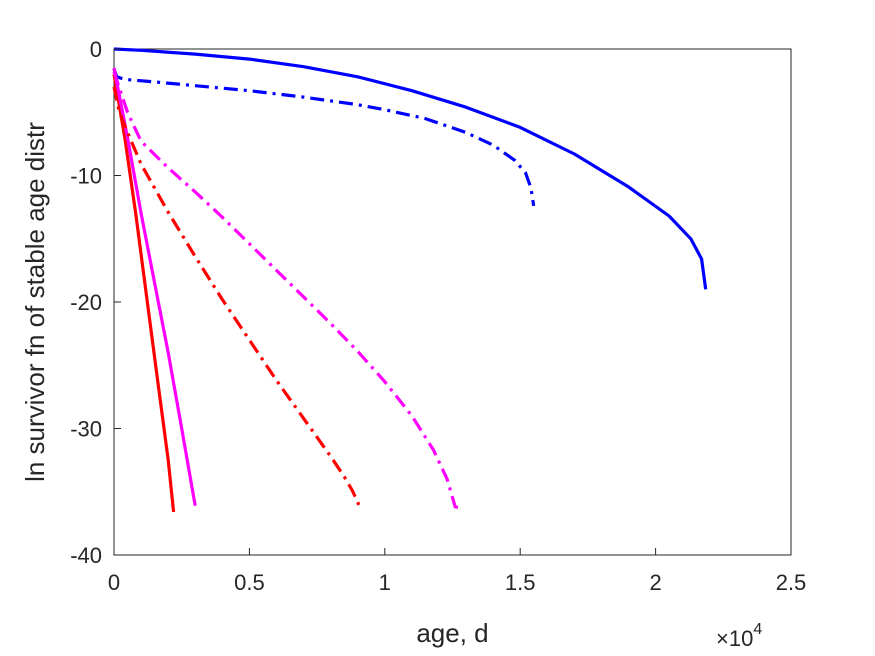 The height and width of the screenshot is (656, 875). Describe the element at coordinates (249, 582) in the screenshot. I see `x-tick-label: 0.5` at that location.